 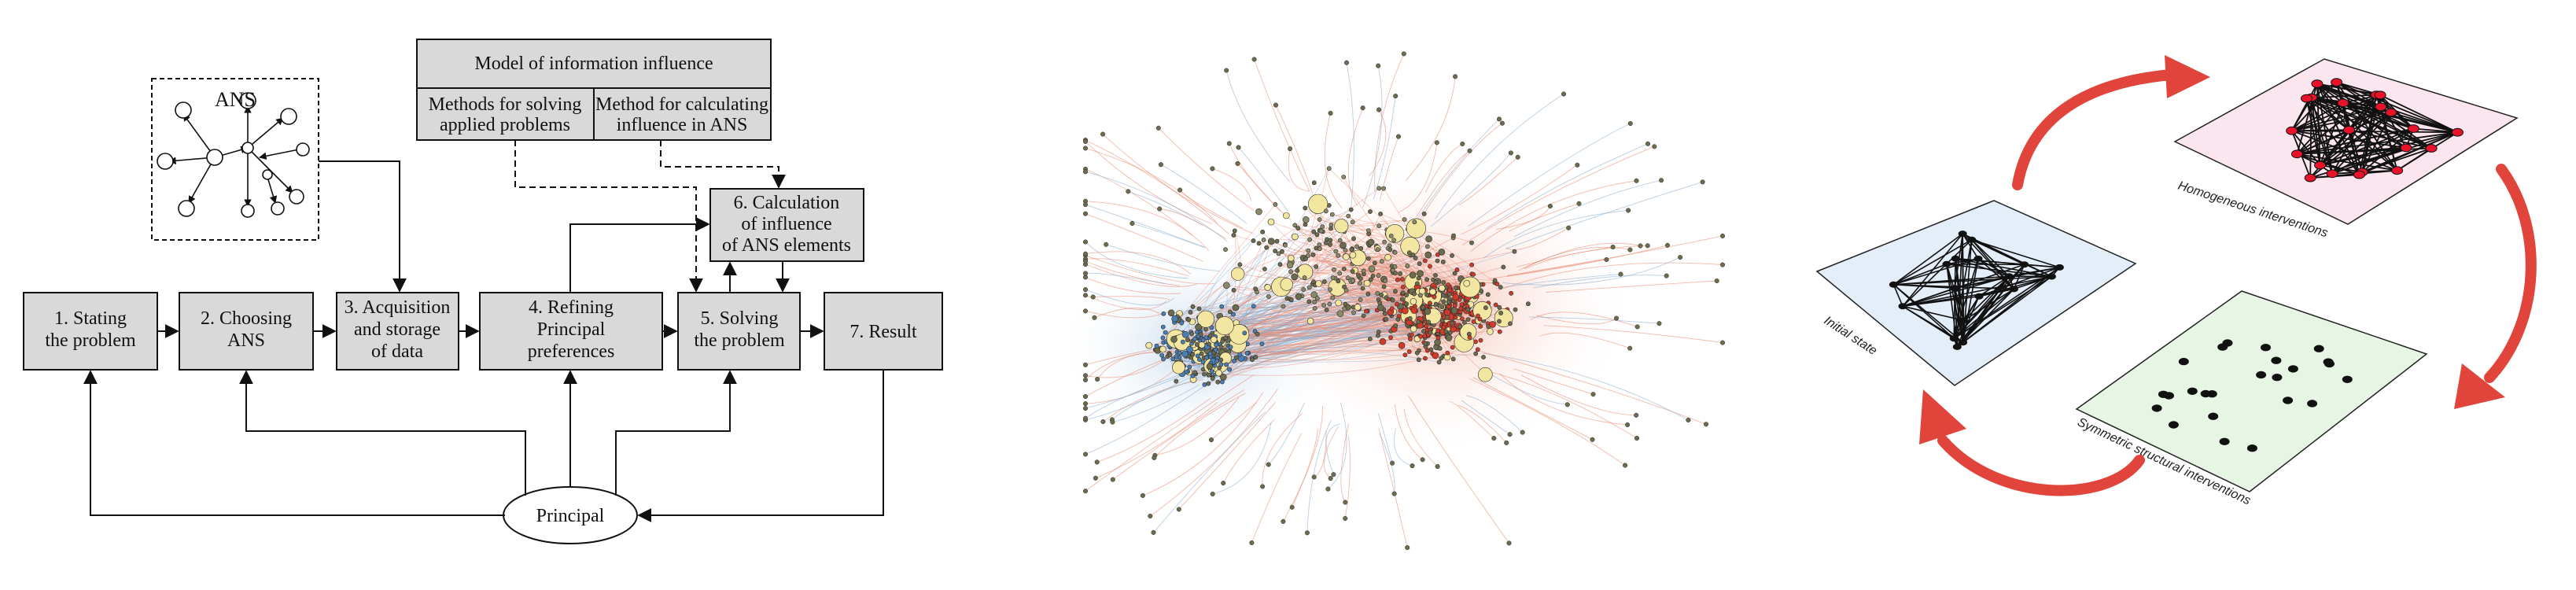 I want to click on step-7-line-1: 7. Result, so click(x=883, y=332).